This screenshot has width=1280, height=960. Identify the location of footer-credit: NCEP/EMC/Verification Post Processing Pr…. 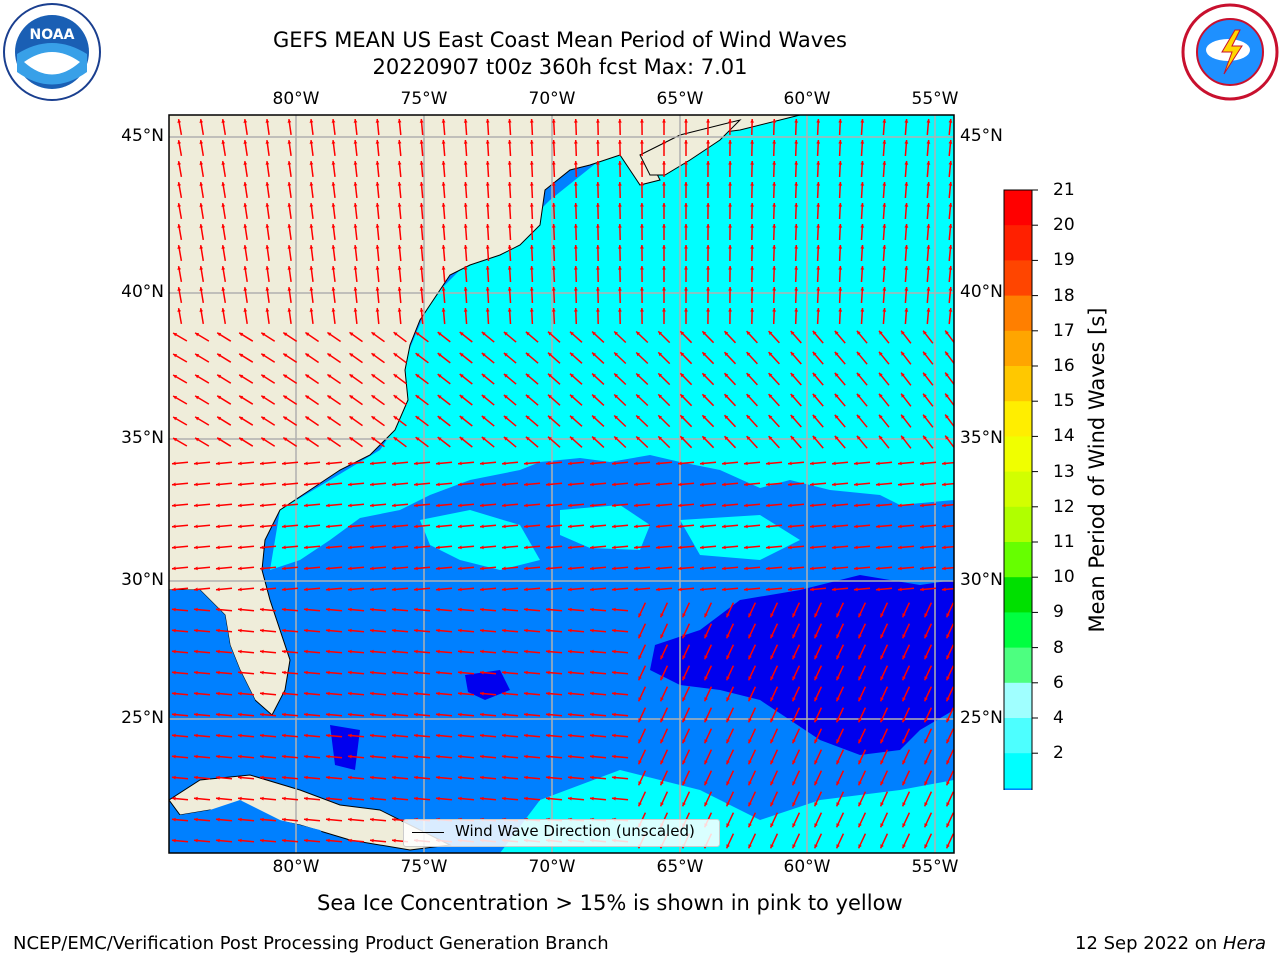
(311, 943).